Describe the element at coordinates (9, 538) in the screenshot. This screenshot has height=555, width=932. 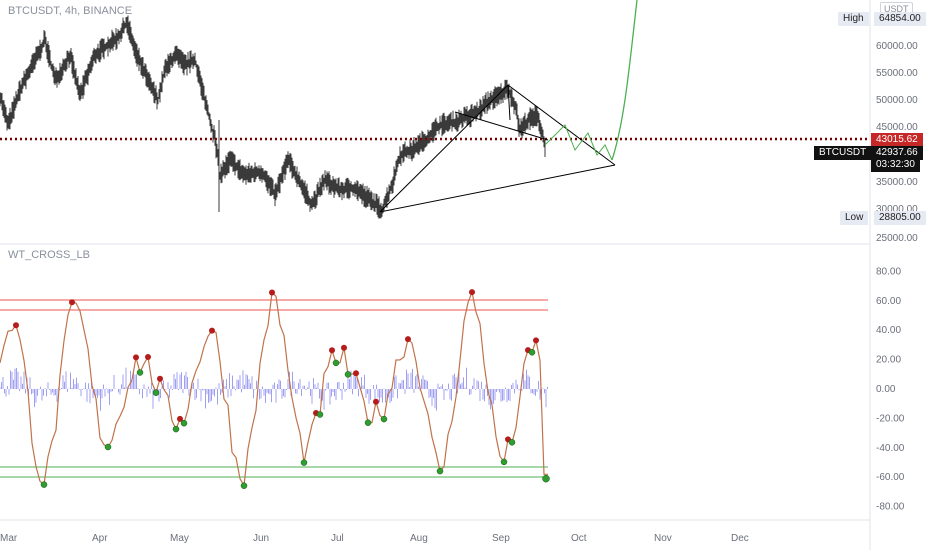
I see `time-tick-label: Mar` at that location.